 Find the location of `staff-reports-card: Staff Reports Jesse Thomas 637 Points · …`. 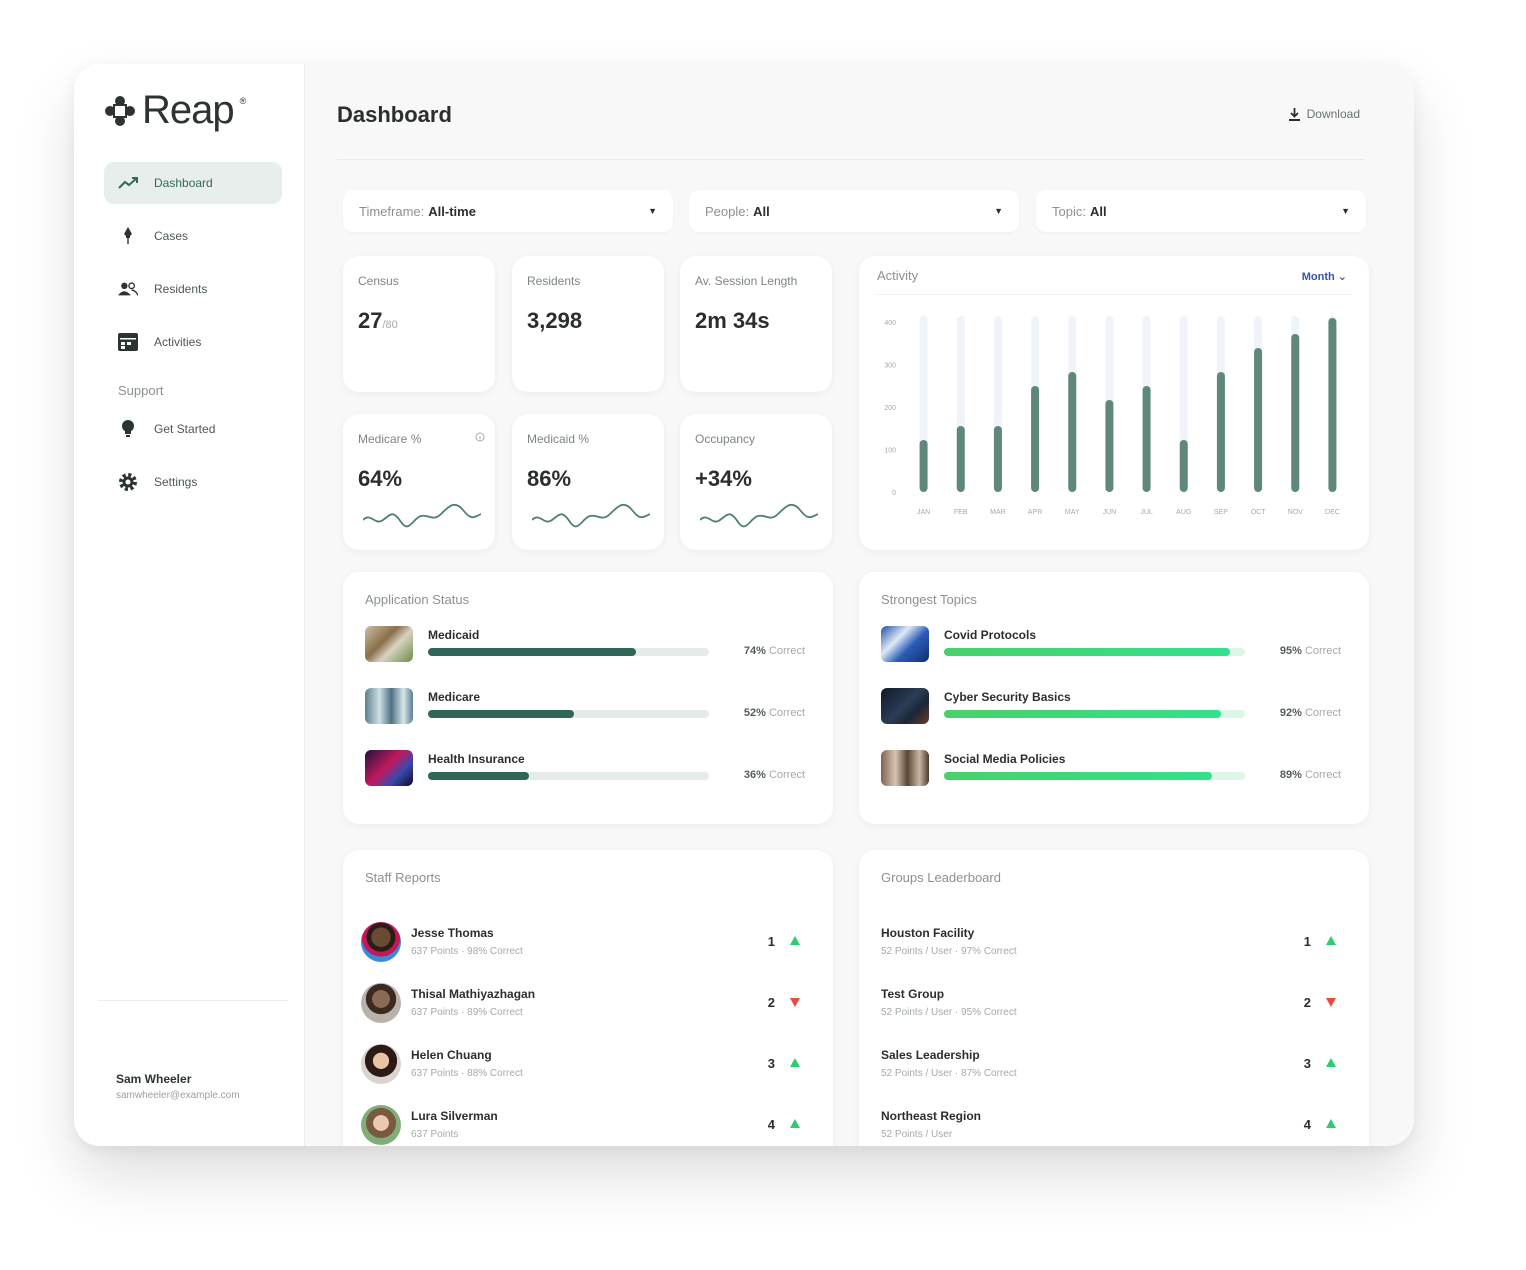

staff-reports-card: Staff Reports Jesse Thomas 637 Points · … is located at coordinates (588, 998).